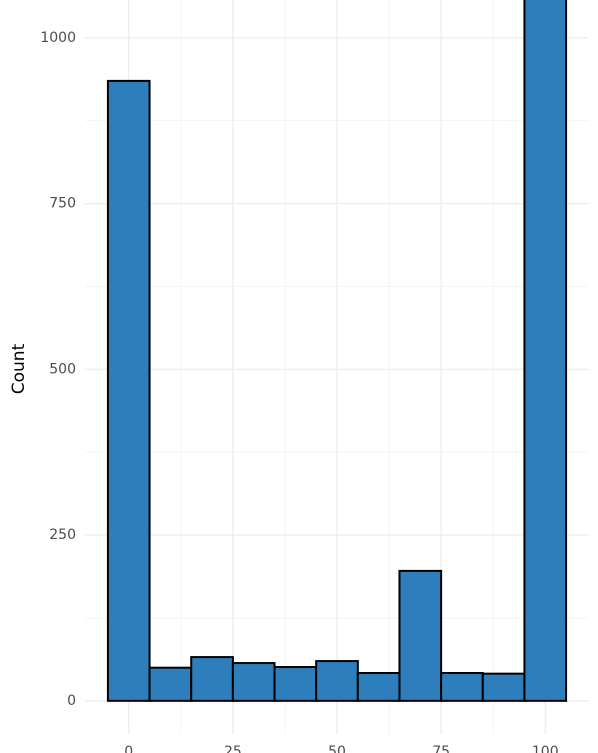 The height and width of the screenshot is (753, 598). I want to click on x-tick-label: 0, so click(128, 748).